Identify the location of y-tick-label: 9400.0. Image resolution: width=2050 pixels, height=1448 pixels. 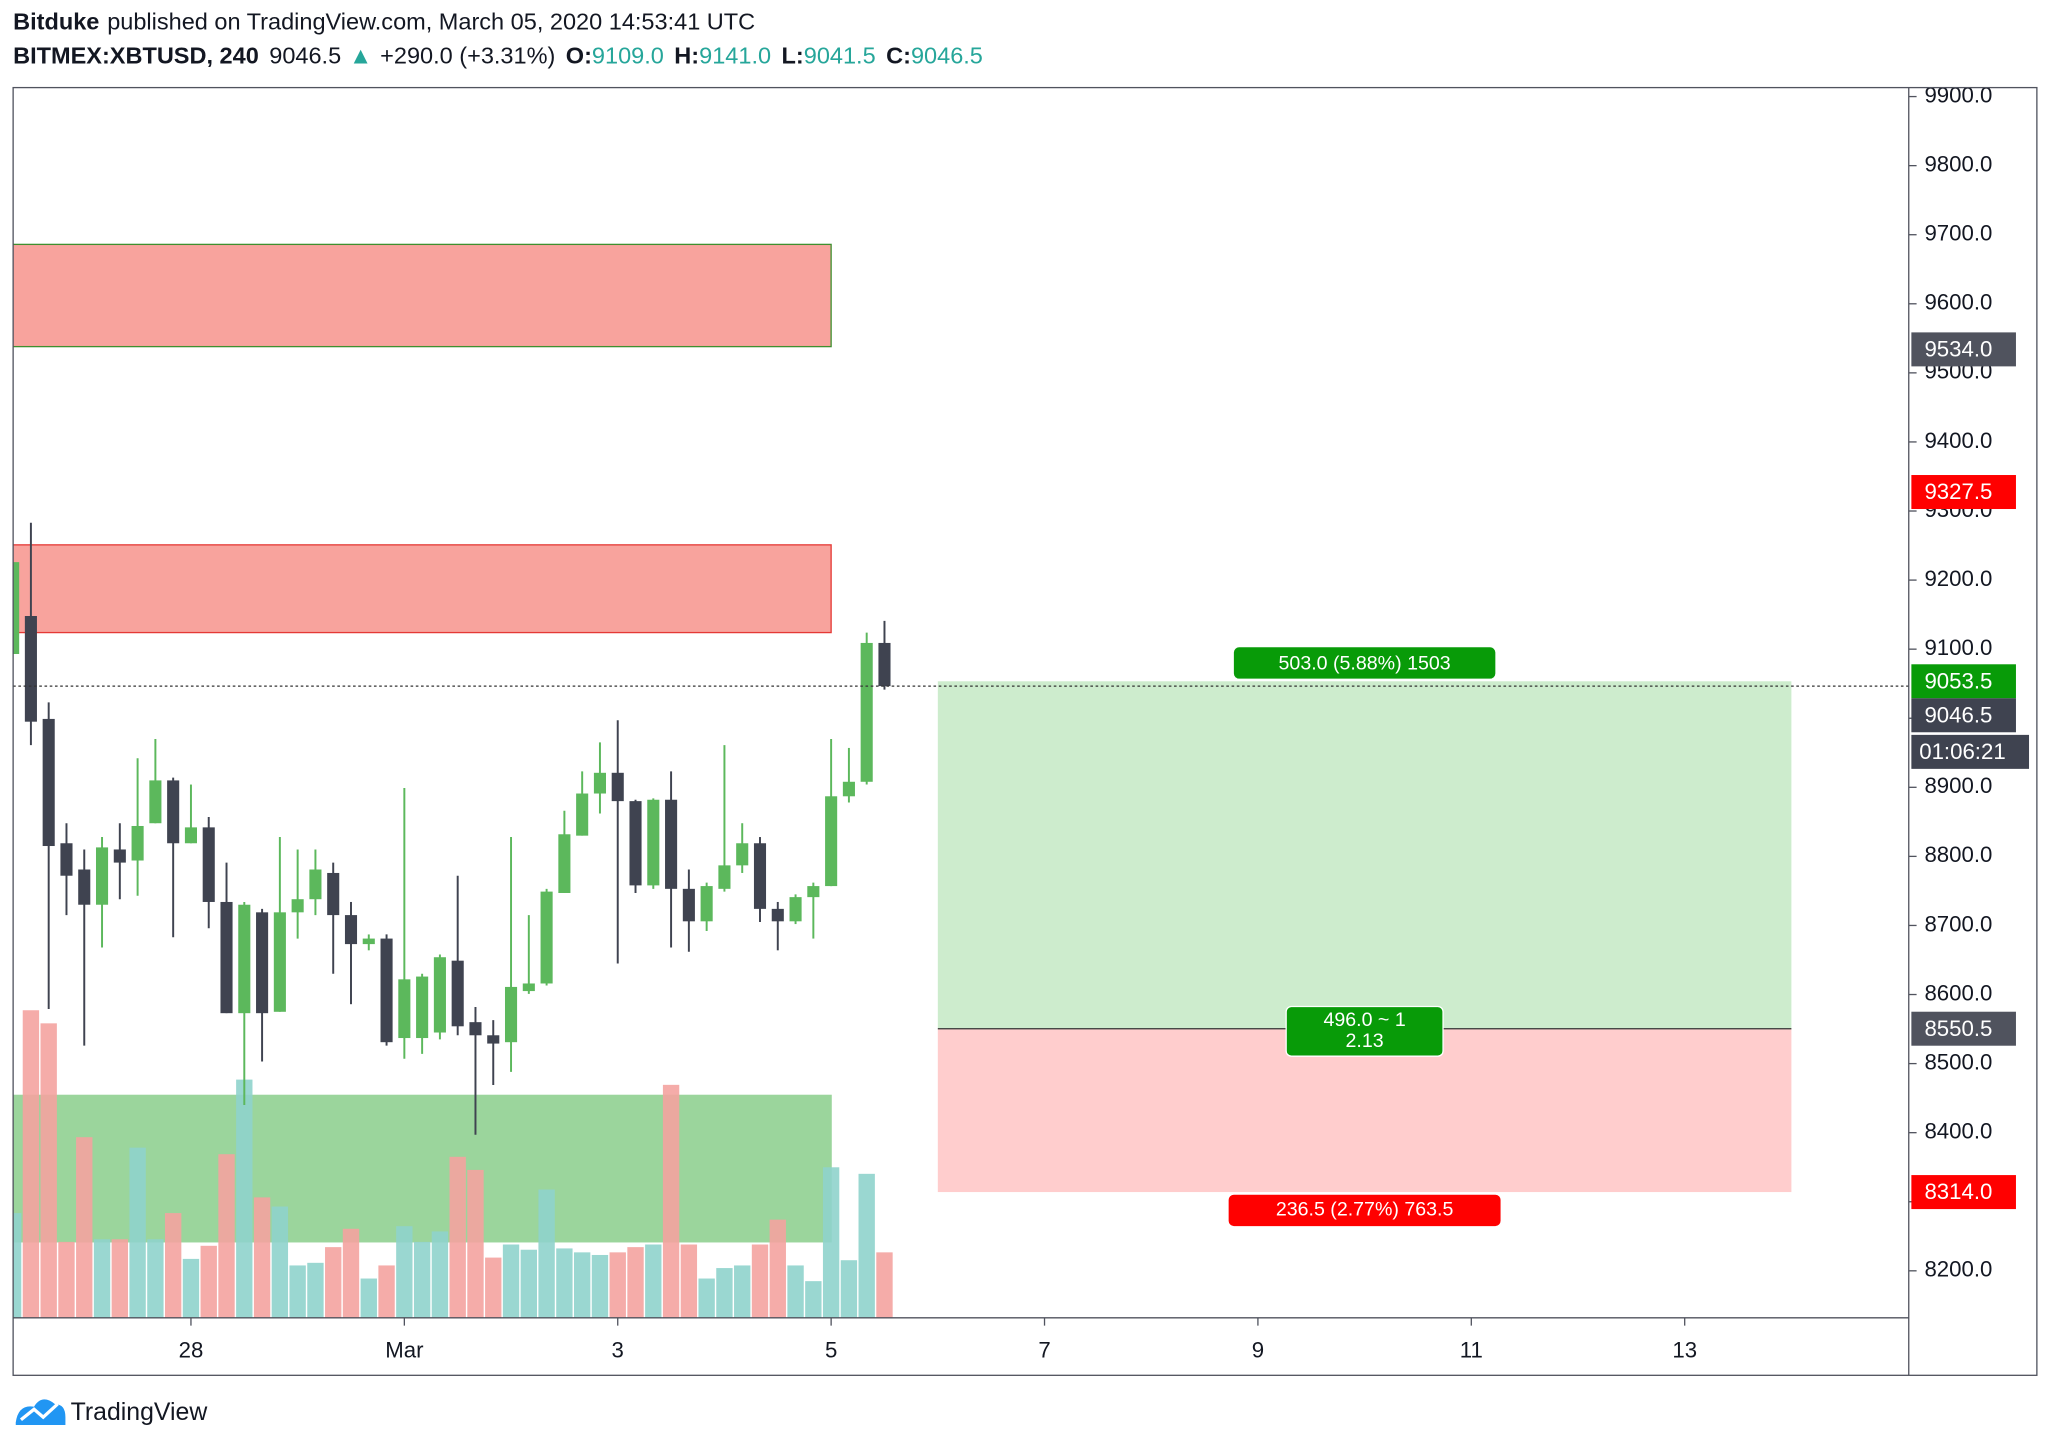
(1958, 440).